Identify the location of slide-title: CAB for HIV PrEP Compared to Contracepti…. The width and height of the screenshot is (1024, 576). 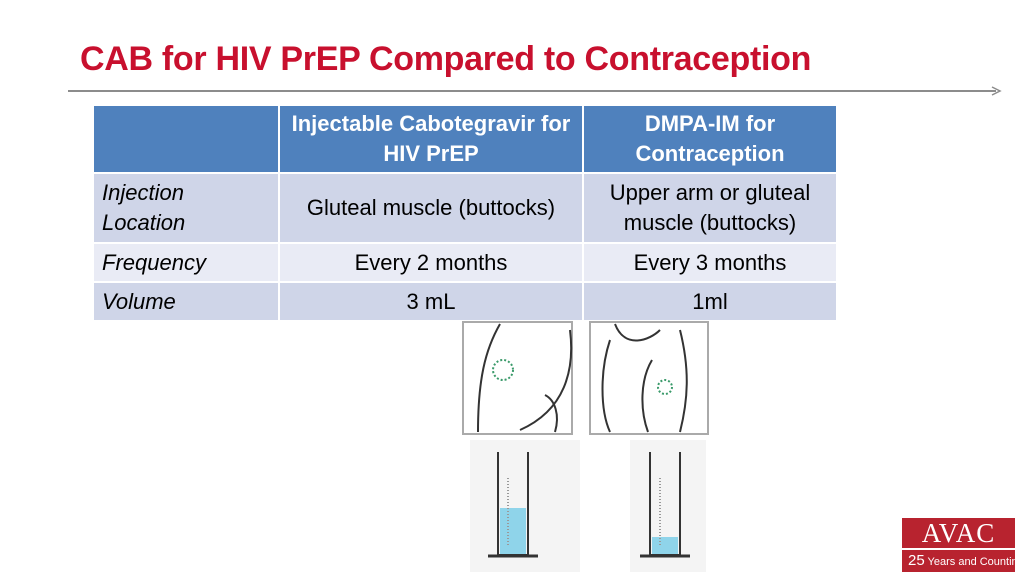
(446, 59).